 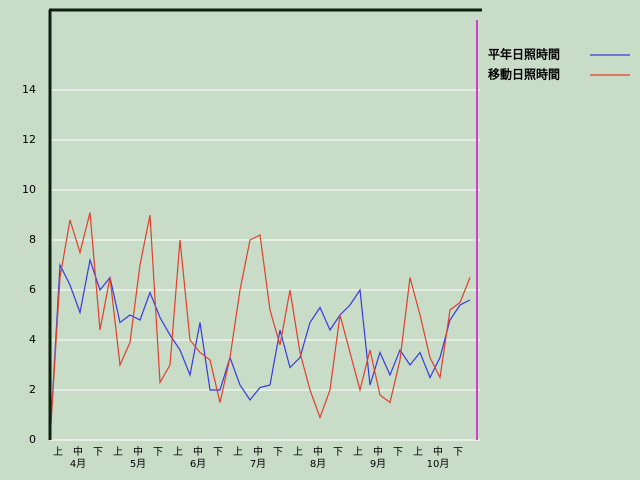 I want to click on legend-label: 移動日照時間, so click(x=524, y=74).